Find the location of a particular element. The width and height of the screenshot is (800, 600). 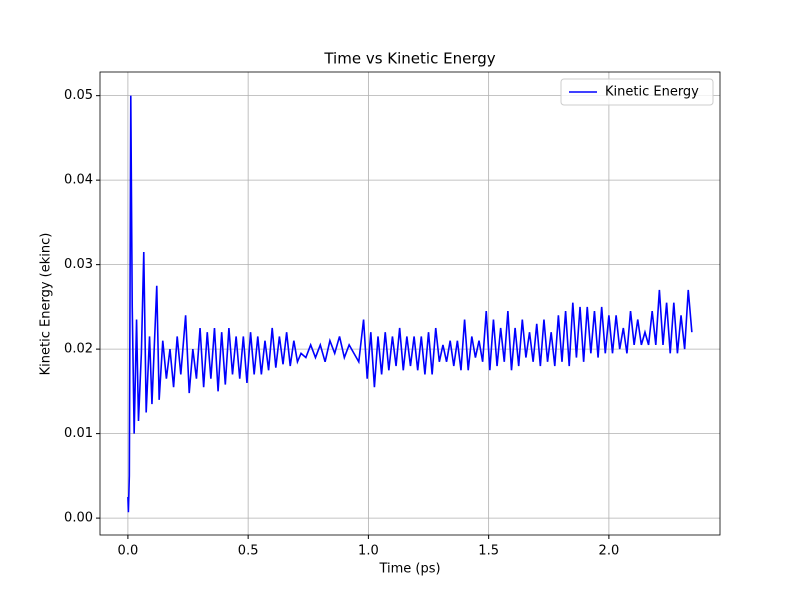

y-tick-label: 0.05 is located at coordinates (78, 95).